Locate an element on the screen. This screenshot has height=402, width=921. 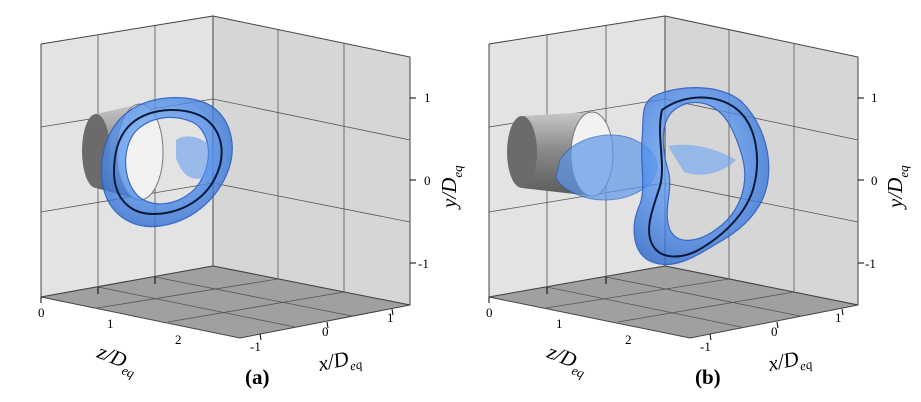
floor is located at coordinates (225, 302).